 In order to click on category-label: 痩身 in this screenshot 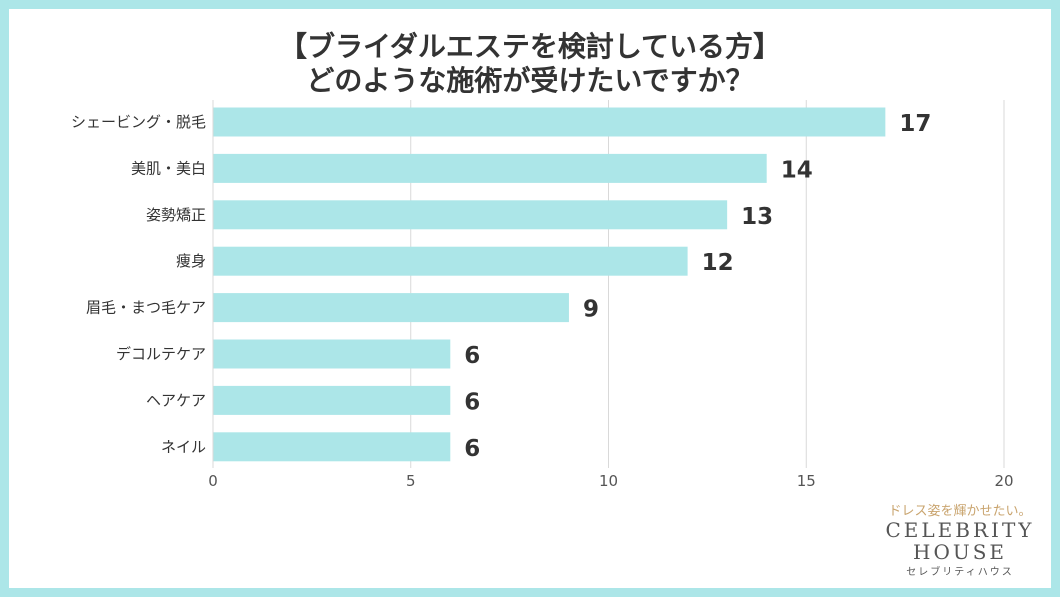, I will do `click(191, 261)`.